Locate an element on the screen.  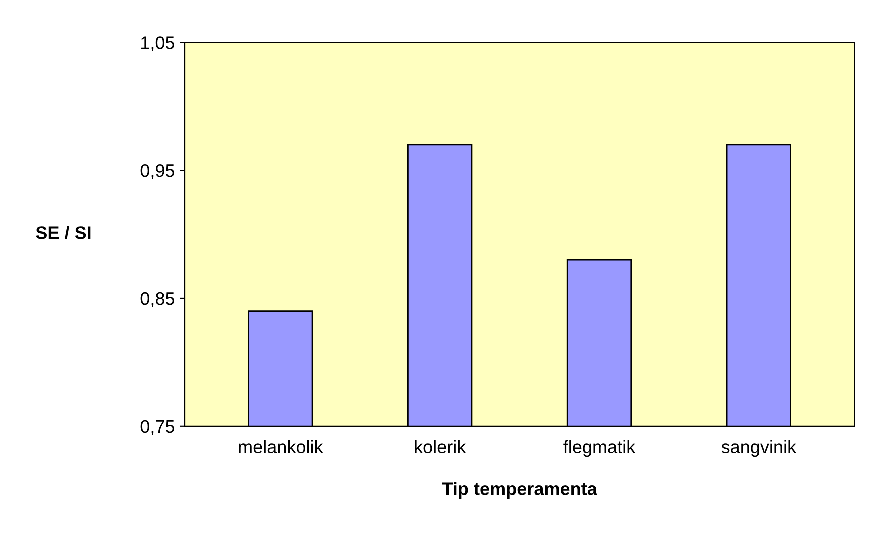
y-tick-label: 1,05 is located at coordinates (158, 44).